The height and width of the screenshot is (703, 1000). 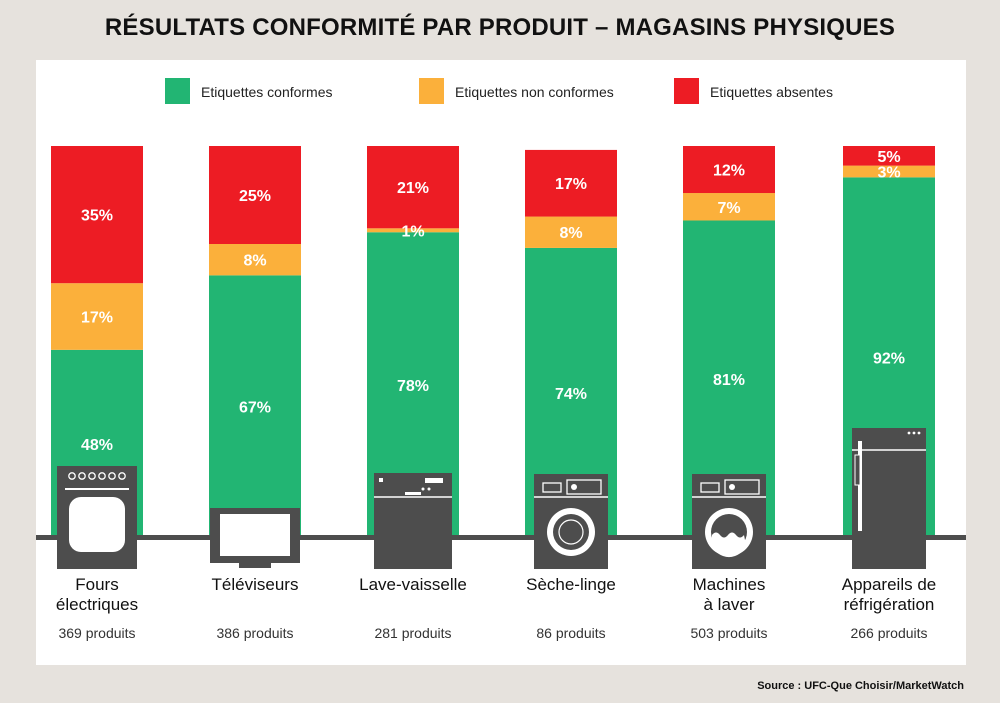 I want to click on data-label-non_conformes: 7%, so click(x=728, y=208).